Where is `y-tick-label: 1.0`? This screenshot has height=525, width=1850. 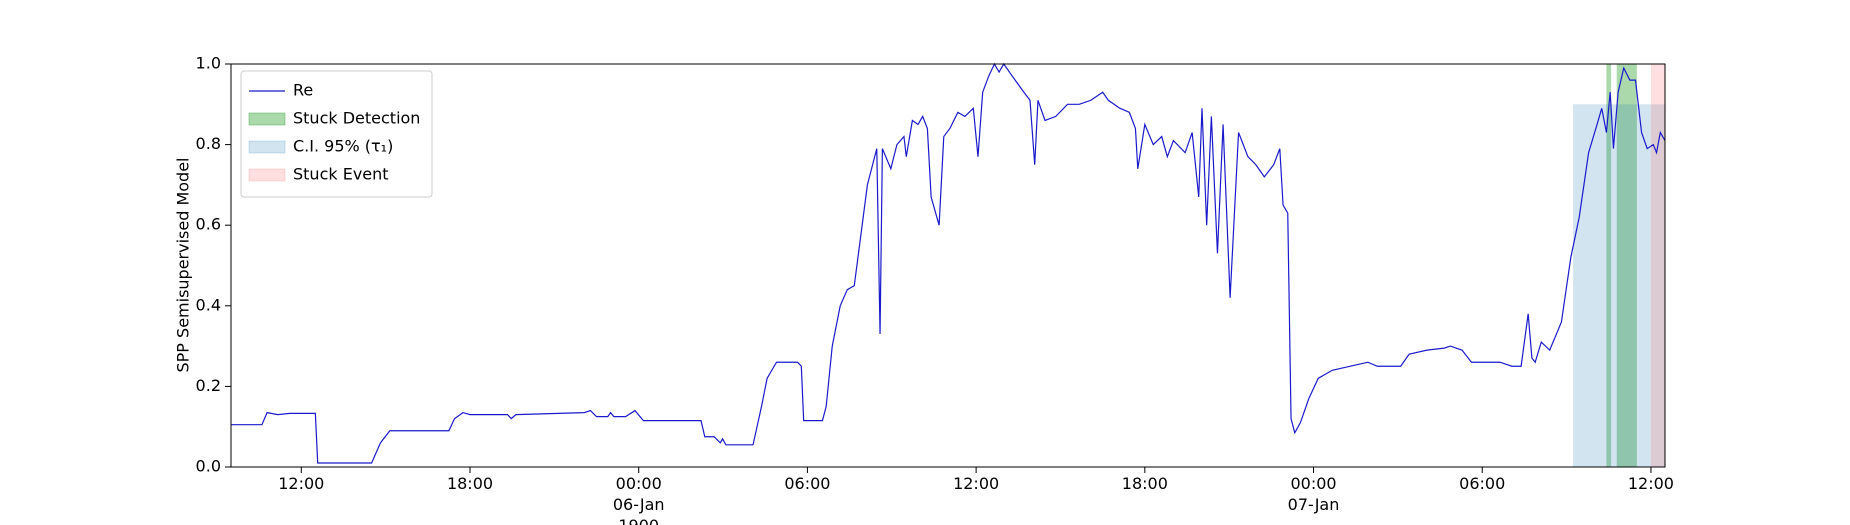
y-tick-label: 1.0 is located at coordinates (208, 63).